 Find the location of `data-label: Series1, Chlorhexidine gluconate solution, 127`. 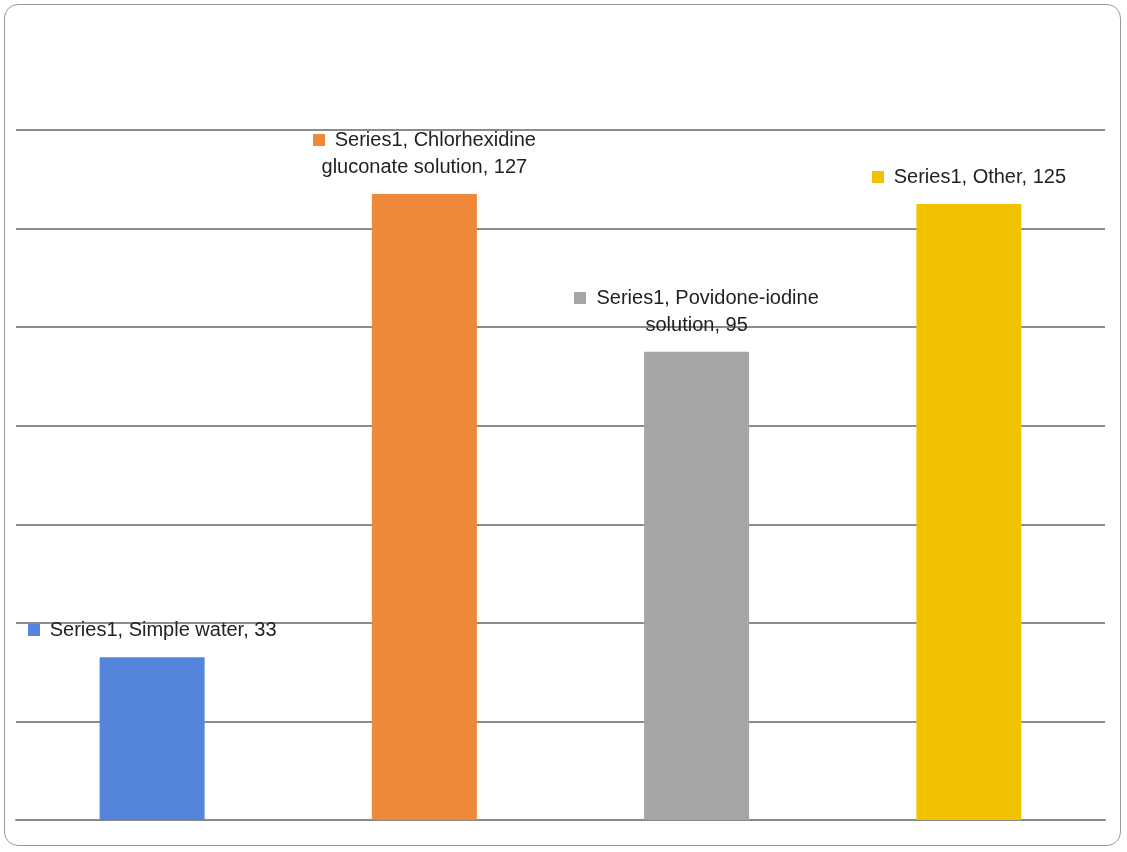

data-label: Series1, Chlorhexidine gluconate solution, 127 is located at coordinates (428, 153).